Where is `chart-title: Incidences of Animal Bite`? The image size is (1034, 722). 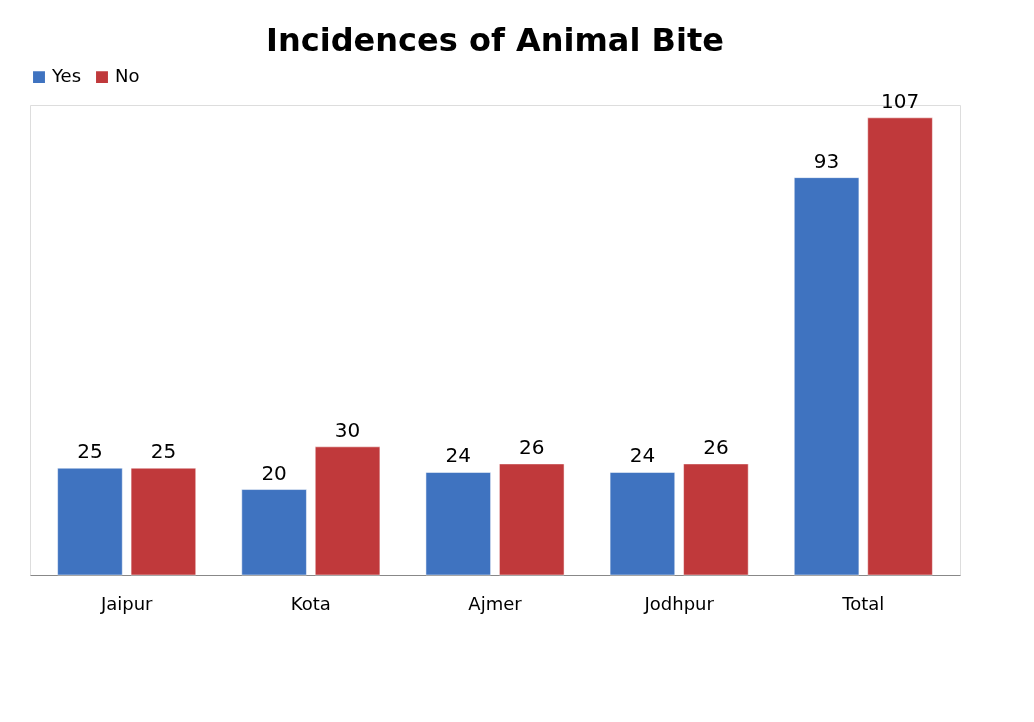
chart-title: Incidences of Animal Bite is located at coordinates (495, 40).